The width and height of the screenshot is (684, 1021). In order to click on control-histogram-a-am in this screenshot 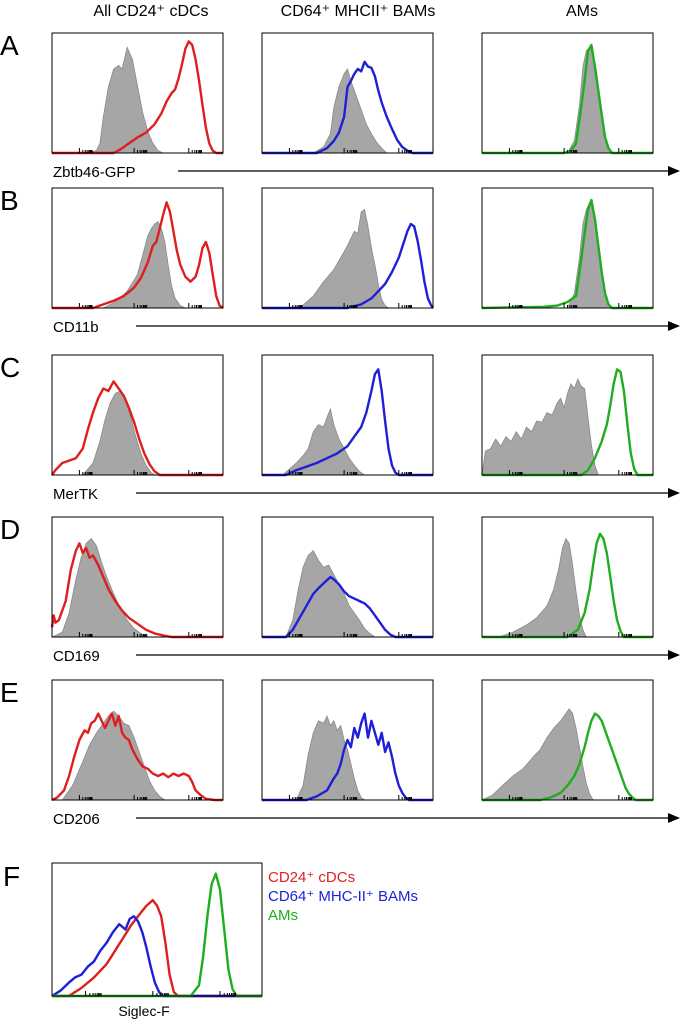, I will do `click(567, 100)`.